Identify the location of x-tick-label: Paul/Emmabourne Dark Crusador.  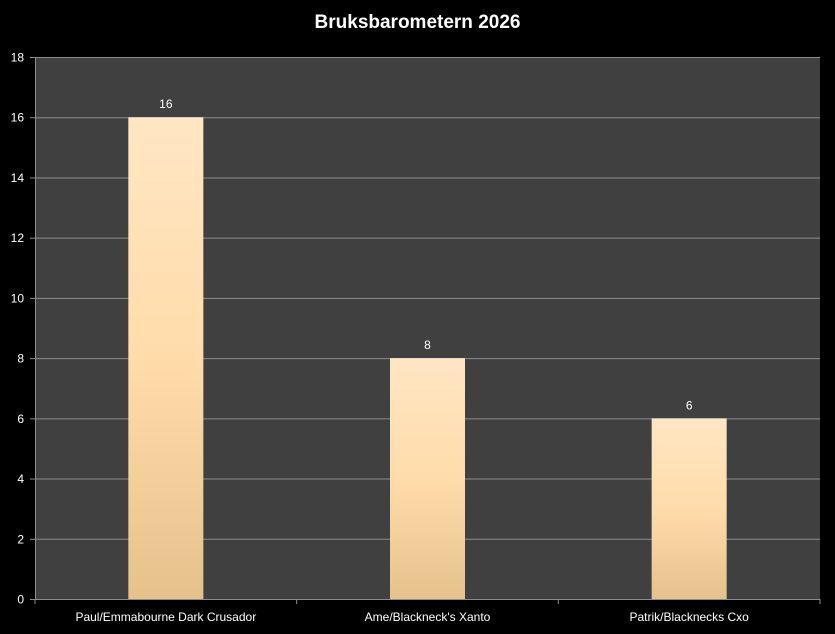
(165, 617).